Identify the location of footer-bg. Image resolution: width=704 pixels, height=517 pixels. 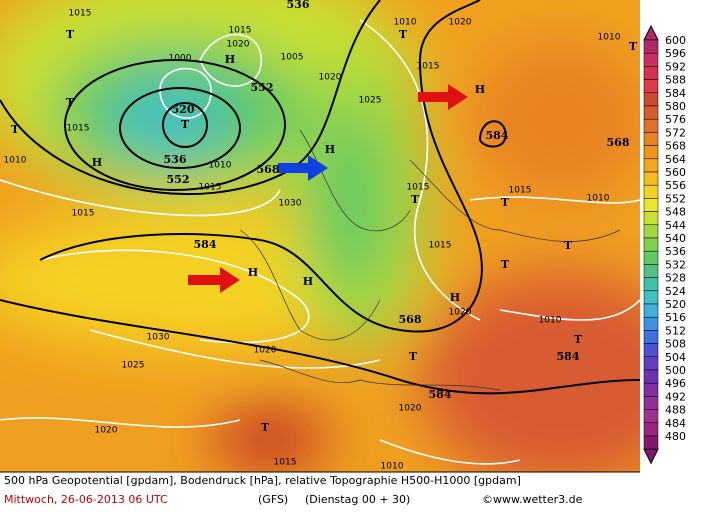
(320, 492).